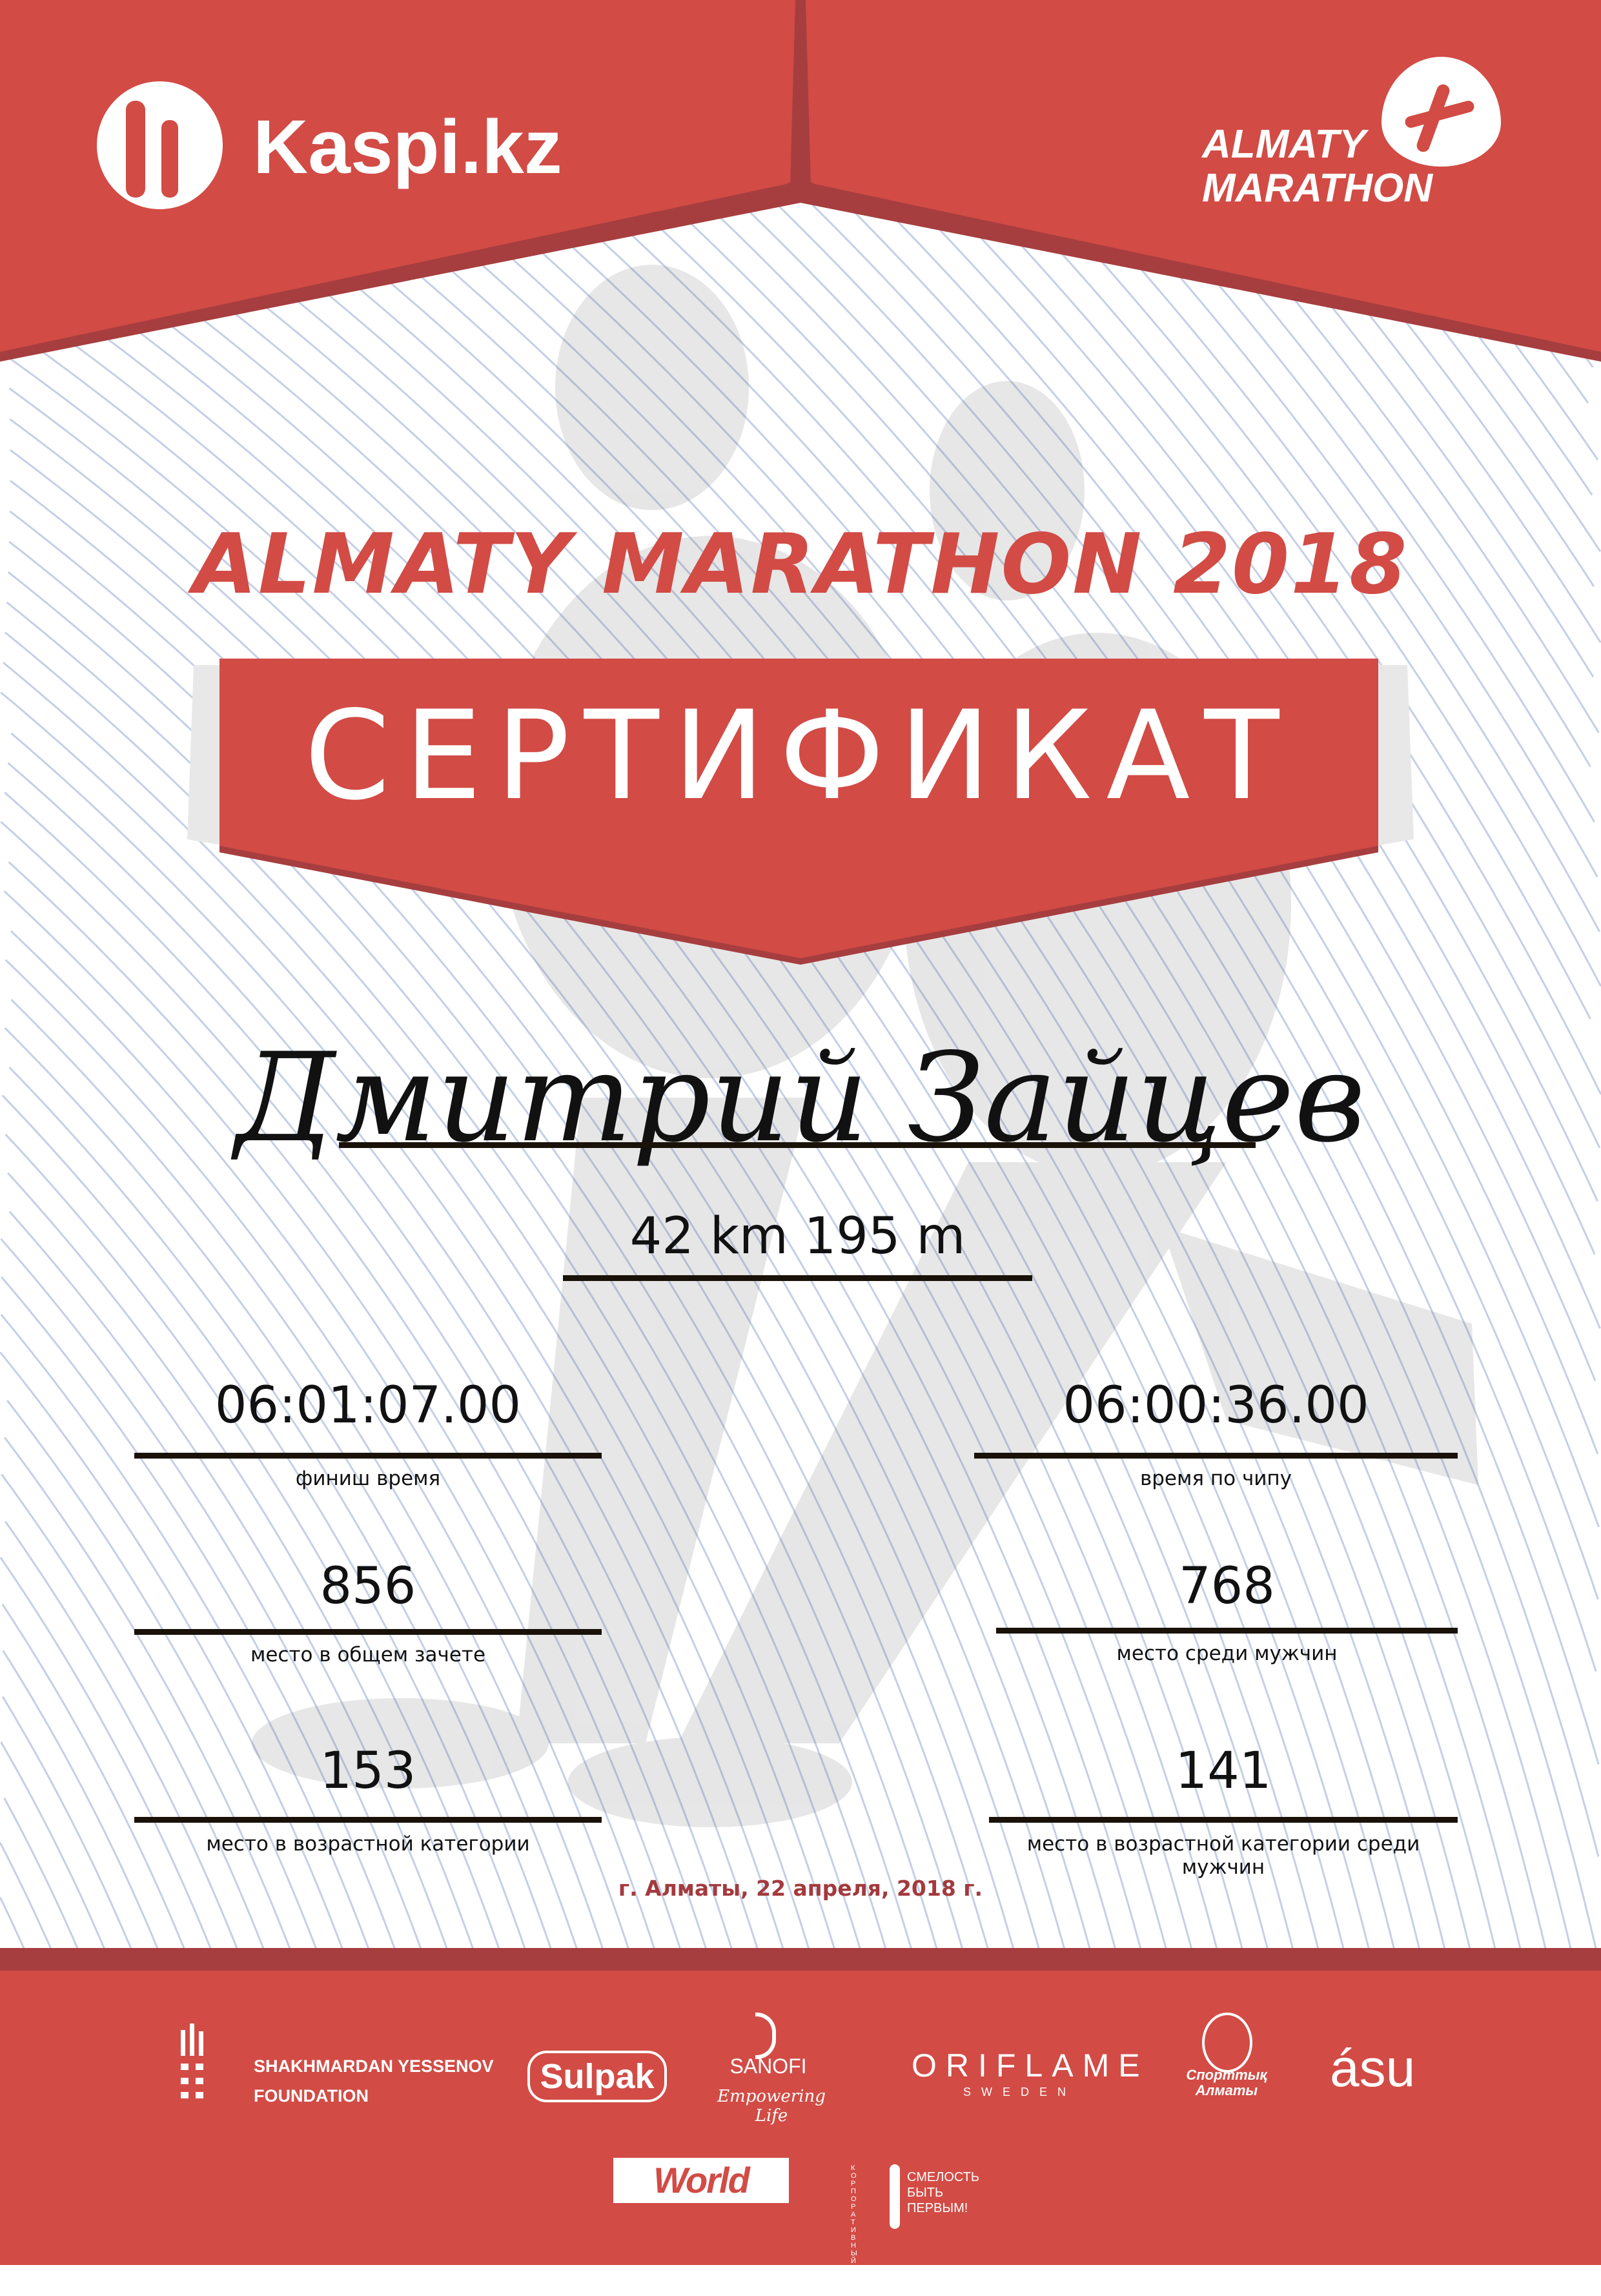 This screenshot has height=2296, width=1601. I want to click on sanofi-bird-icon, so click(765, 2036).